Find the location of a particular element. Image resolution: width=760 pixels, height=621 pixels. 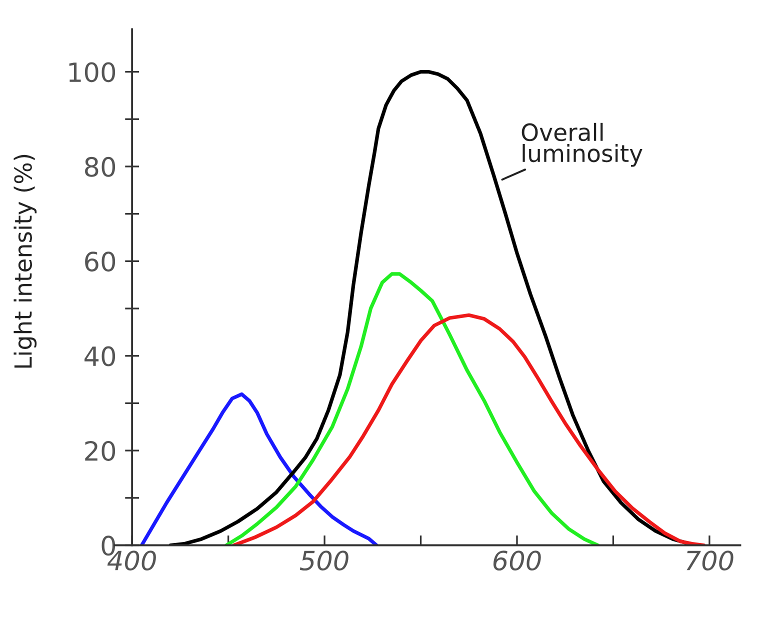

y-tick-label: 20 is located at coordinates (100, 450).